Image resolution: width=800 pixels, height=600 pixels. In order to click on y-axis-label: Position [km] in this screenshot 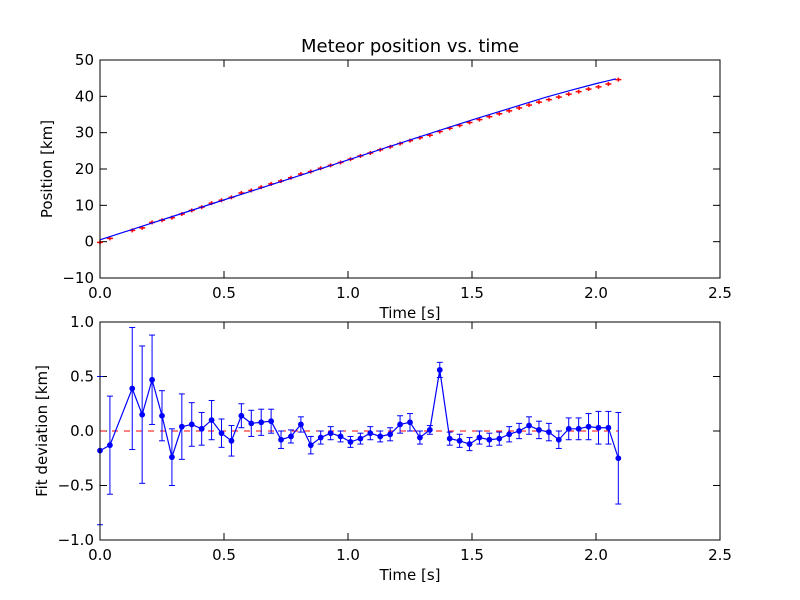, I will do `click(47, 169)`.